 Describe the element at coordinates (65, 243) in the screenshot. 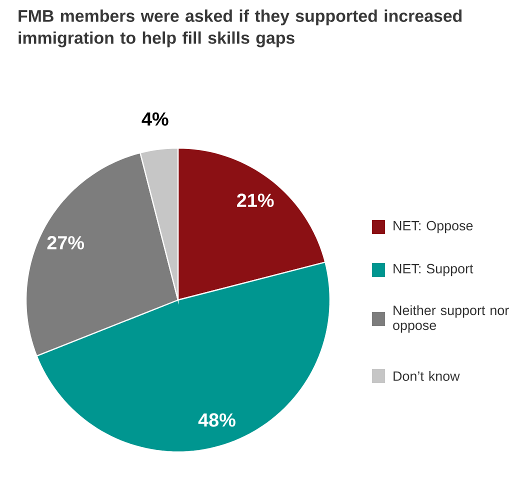

I see `data-label: 27%` at that location.